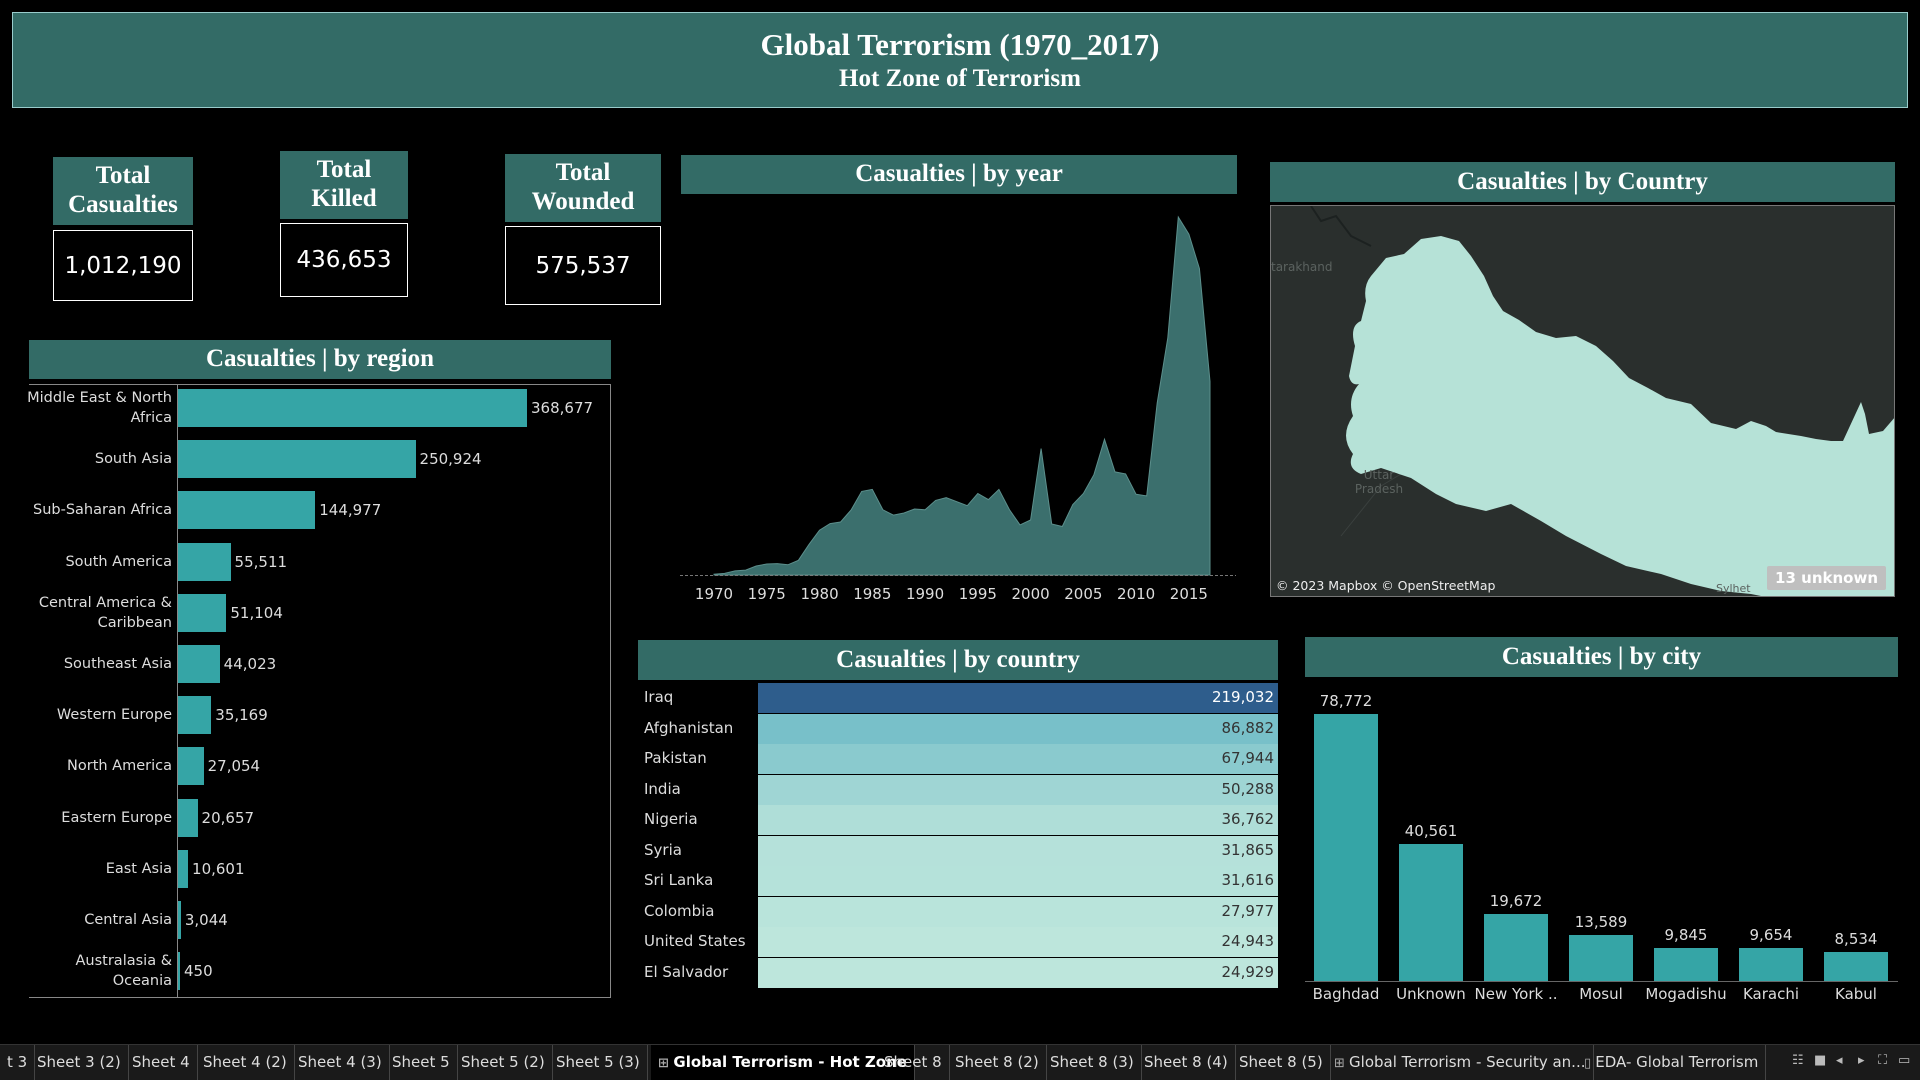 This screenshot has height=1080, width=1920. Describe the element at coordinates (1248, 788) in the screenshot. I see `country-value: 50,288` at that location.